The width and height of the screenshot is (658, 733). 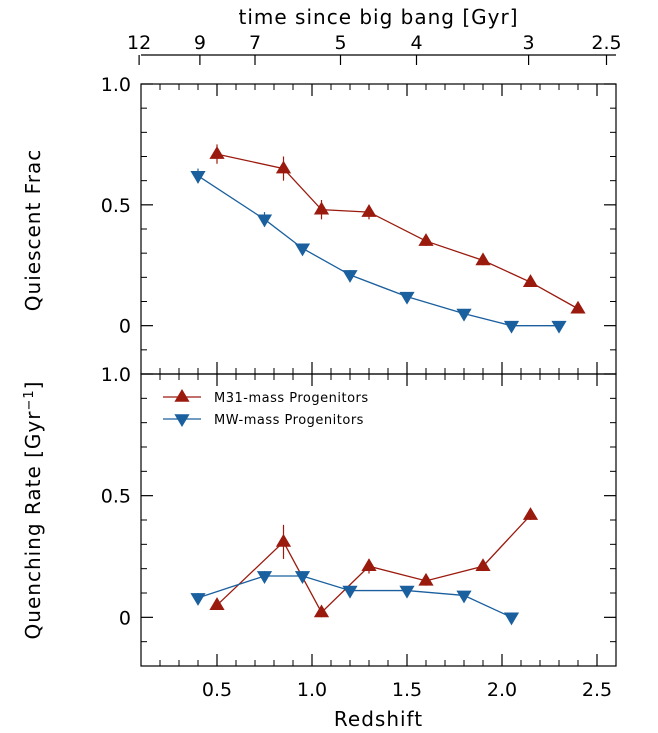 I want to click on quenching-rate-label-main: Quenching Rate [Gyr, so click(x=33, y=525).